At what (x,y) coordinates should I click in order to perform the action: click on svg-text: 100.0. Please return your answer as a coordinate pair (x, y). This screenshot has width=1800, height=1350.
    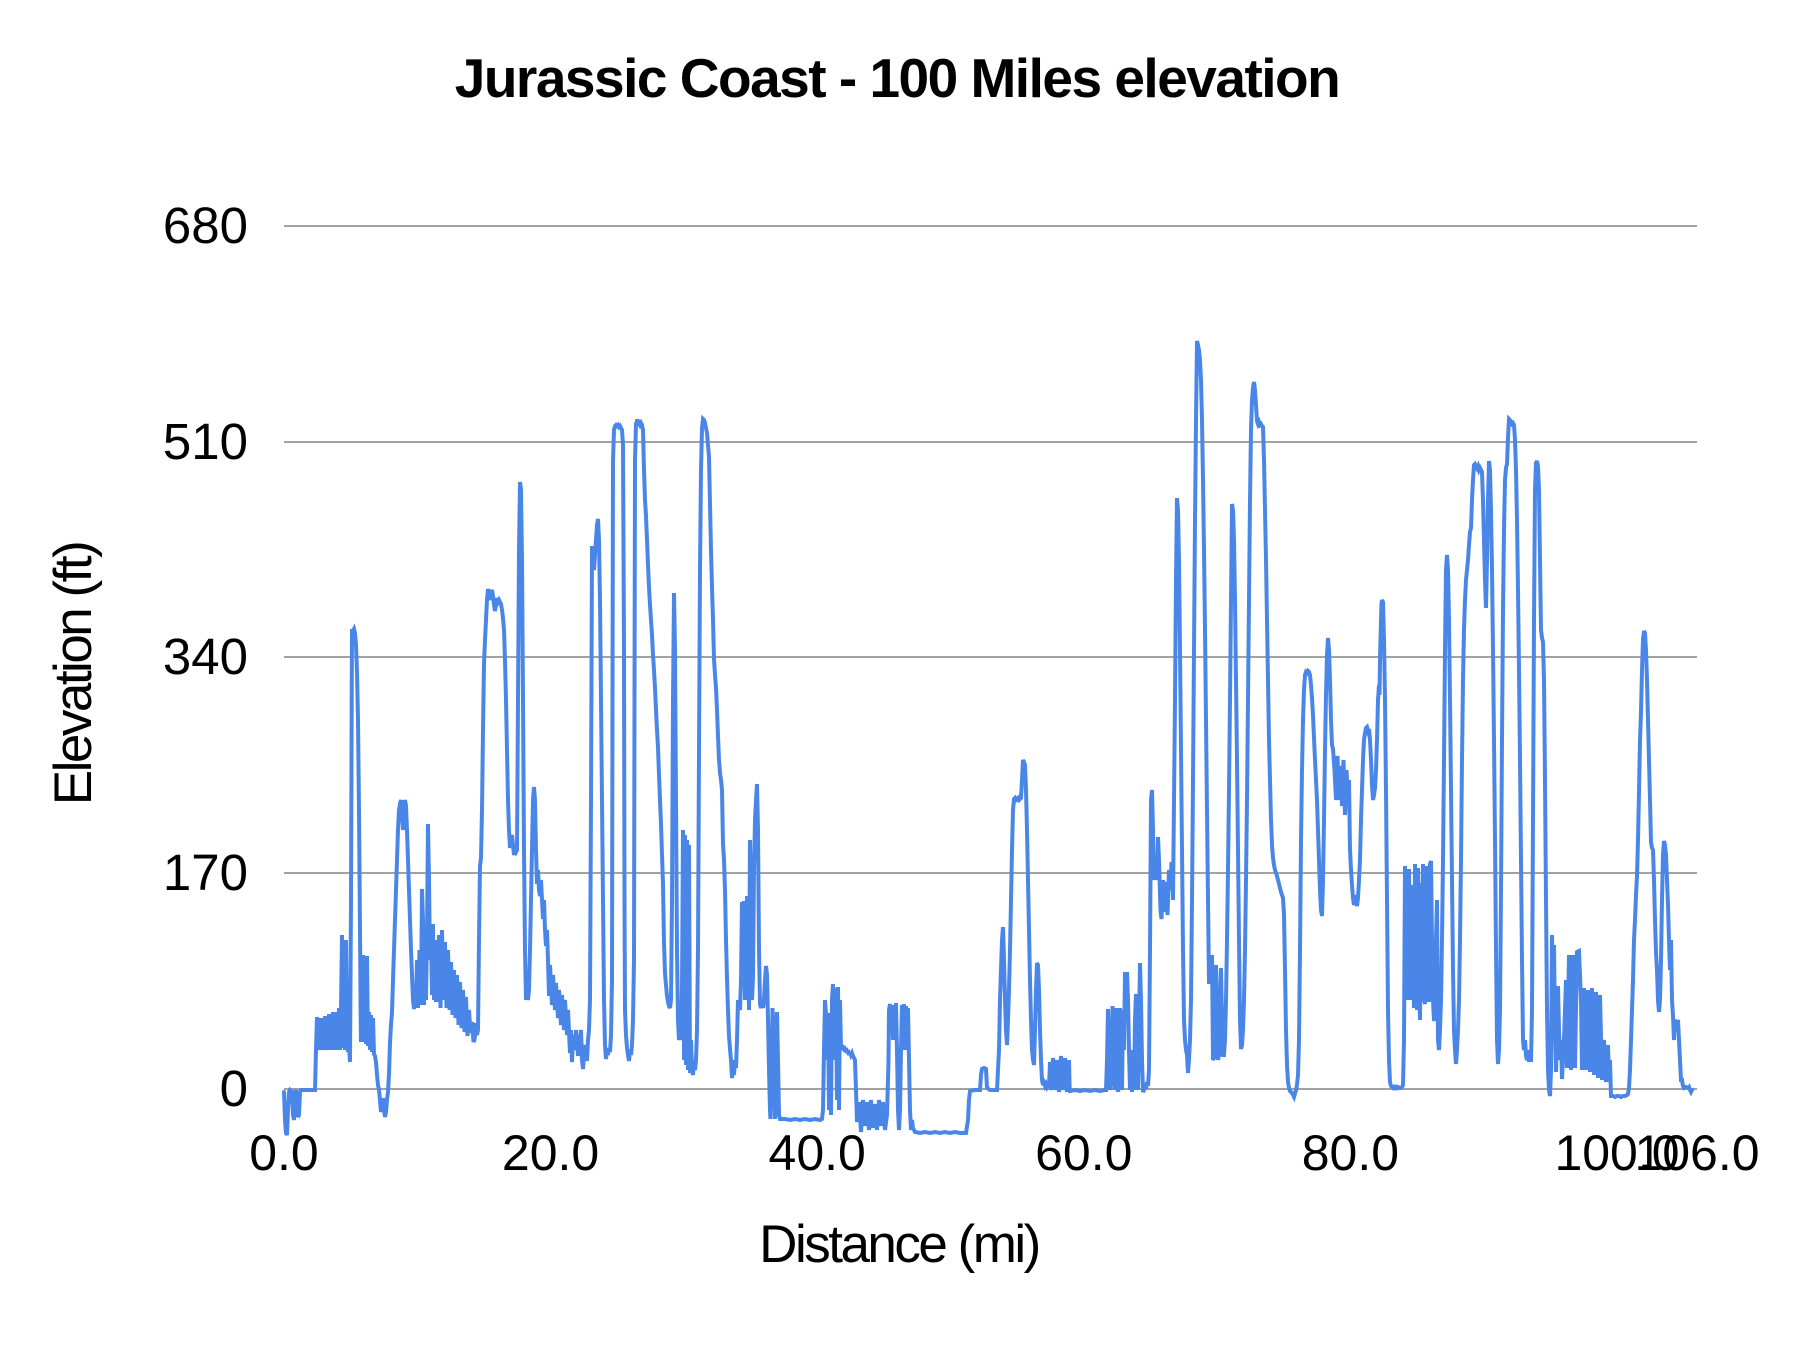
    Looking at the image, I should click on (1616, 1153).